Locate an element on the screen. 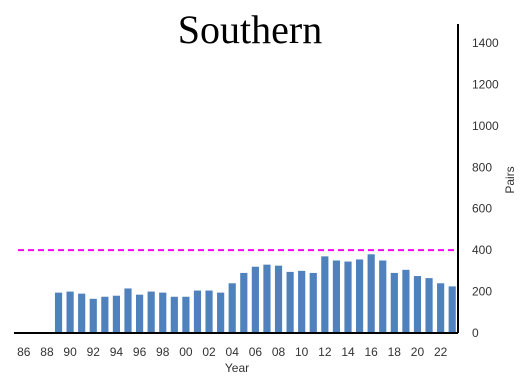 This screenshot has height=377, width=520. y-tick-label: 600 is located at coordinates (482, 209).